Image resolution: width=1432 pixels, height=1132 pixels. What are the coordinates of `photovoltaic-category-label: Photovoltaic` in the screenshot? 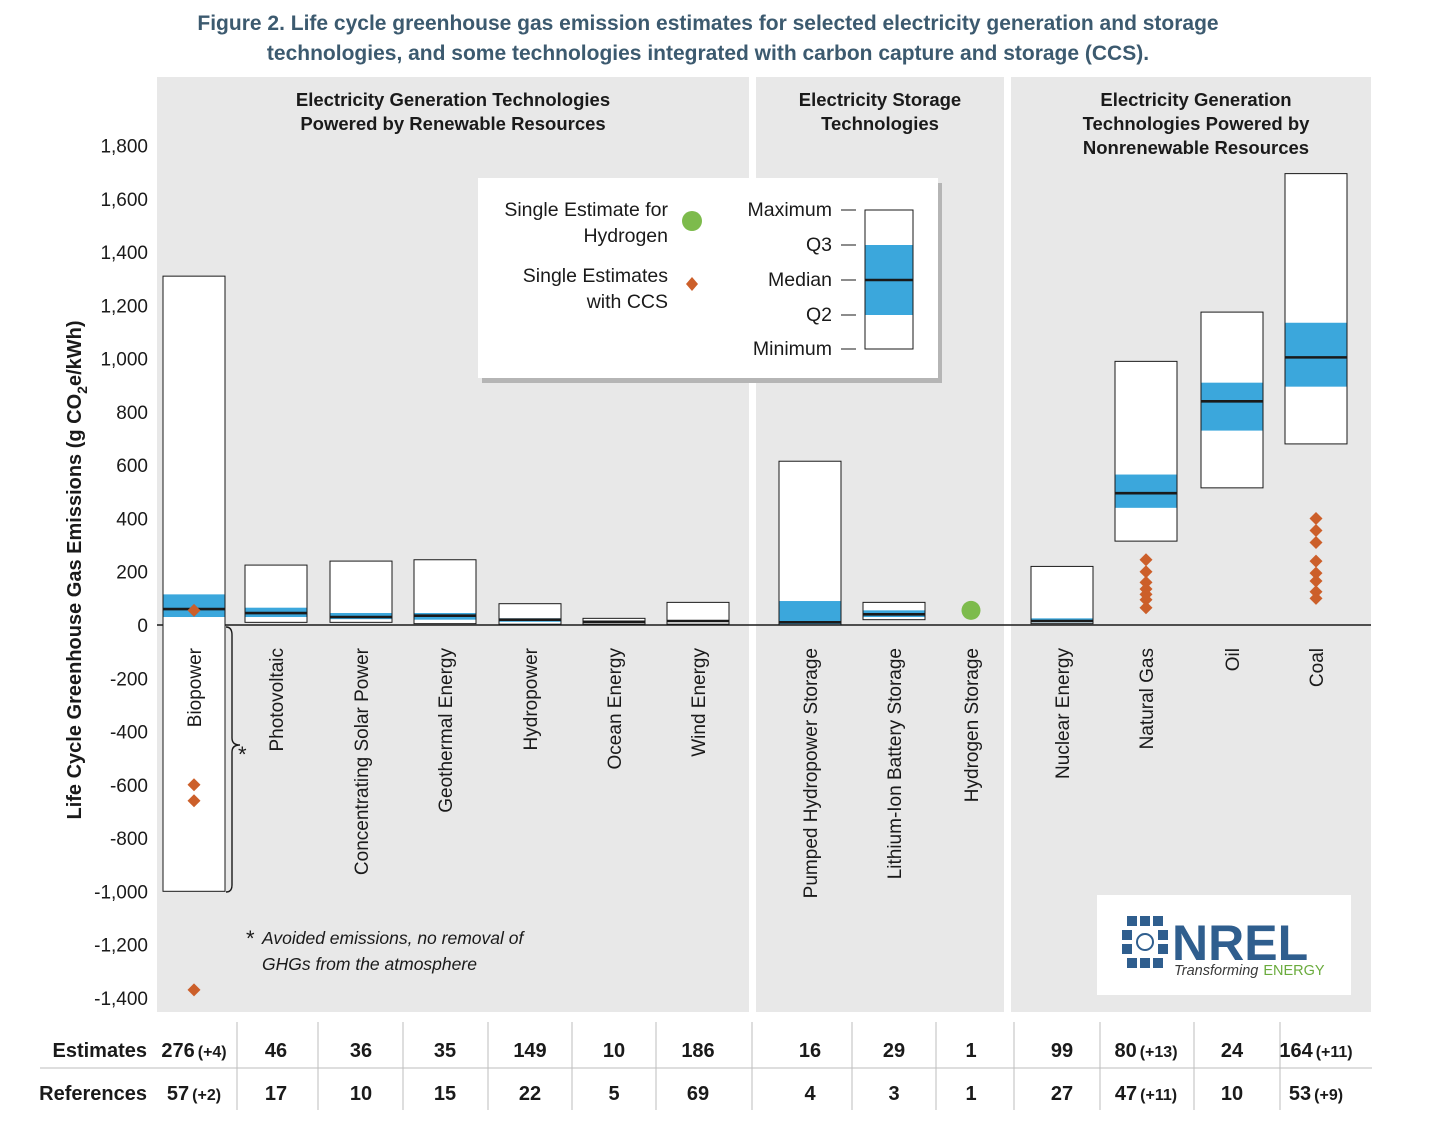 It's located at (277, 700).